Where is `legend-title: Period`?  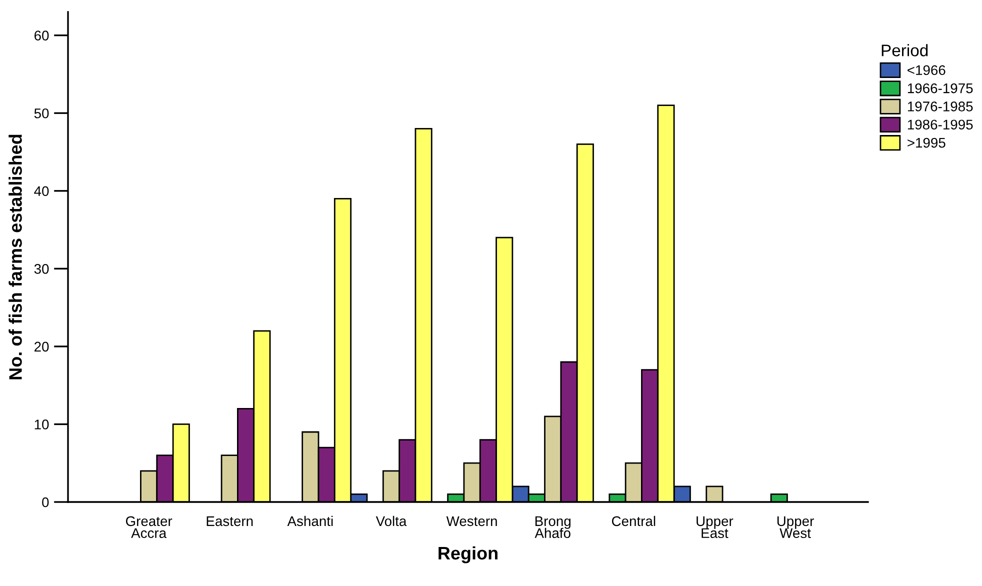
legend-title: Period is located at coordinates (905, 50).